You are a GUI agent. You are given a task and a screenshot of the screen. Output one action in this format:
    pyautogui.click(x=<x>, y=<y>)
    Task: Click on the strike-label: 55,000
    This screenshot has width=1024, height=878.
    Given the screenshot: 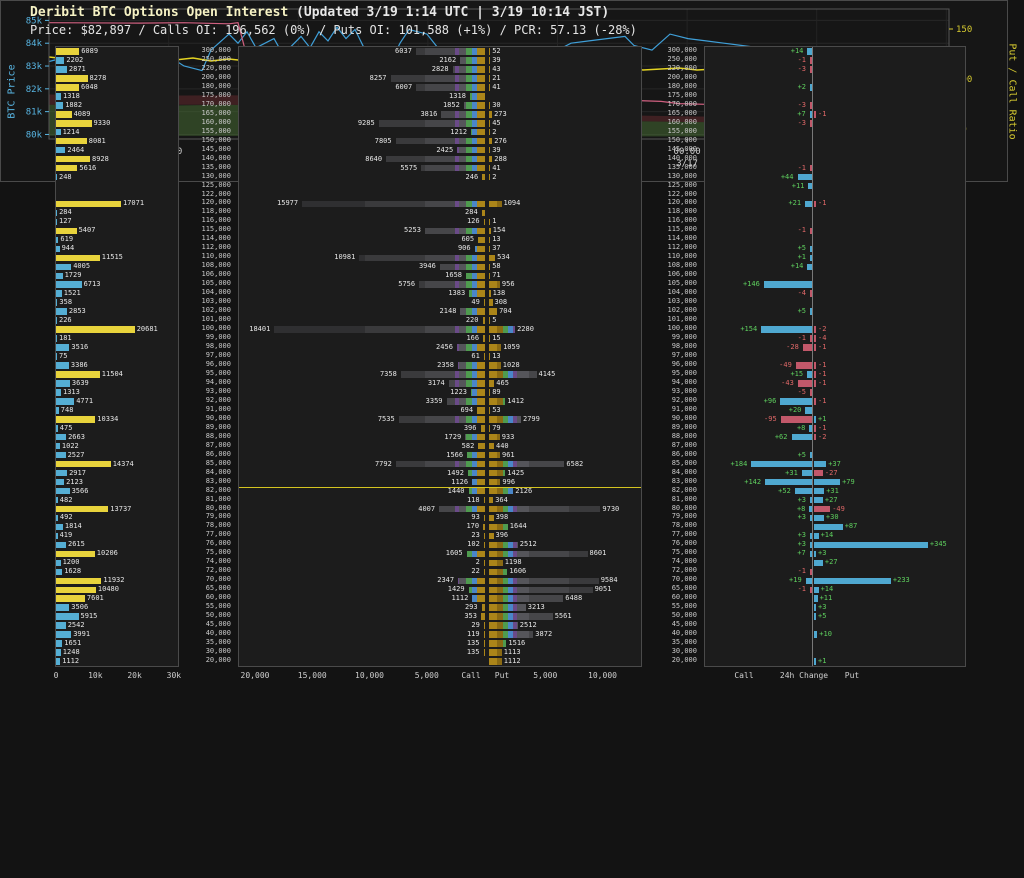 What is the action you would take?
    pyautogui.click(x=218, y=606)
    